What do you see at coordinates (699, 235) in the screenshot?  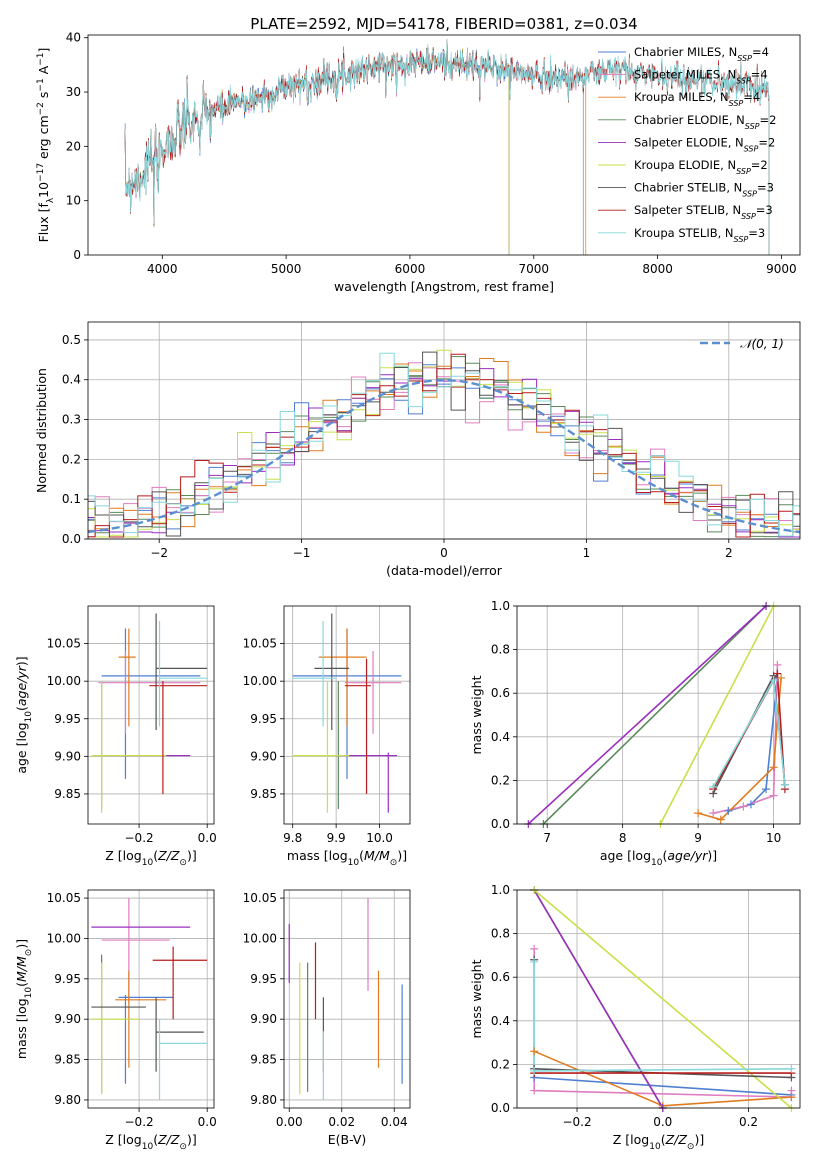 I see `legend-label: Kroupa STELIB, NSSP=3` at bounding box center [699, 235].